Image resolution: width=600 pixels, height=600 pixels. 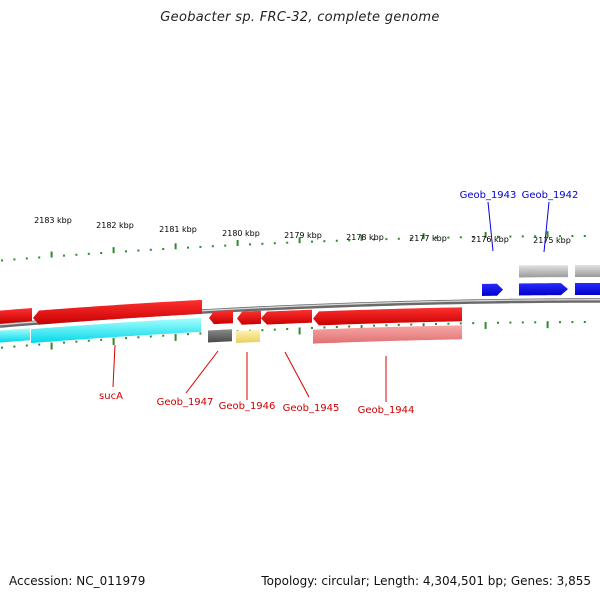 I want to click on feature-cyan, so click(x=116, y=330).